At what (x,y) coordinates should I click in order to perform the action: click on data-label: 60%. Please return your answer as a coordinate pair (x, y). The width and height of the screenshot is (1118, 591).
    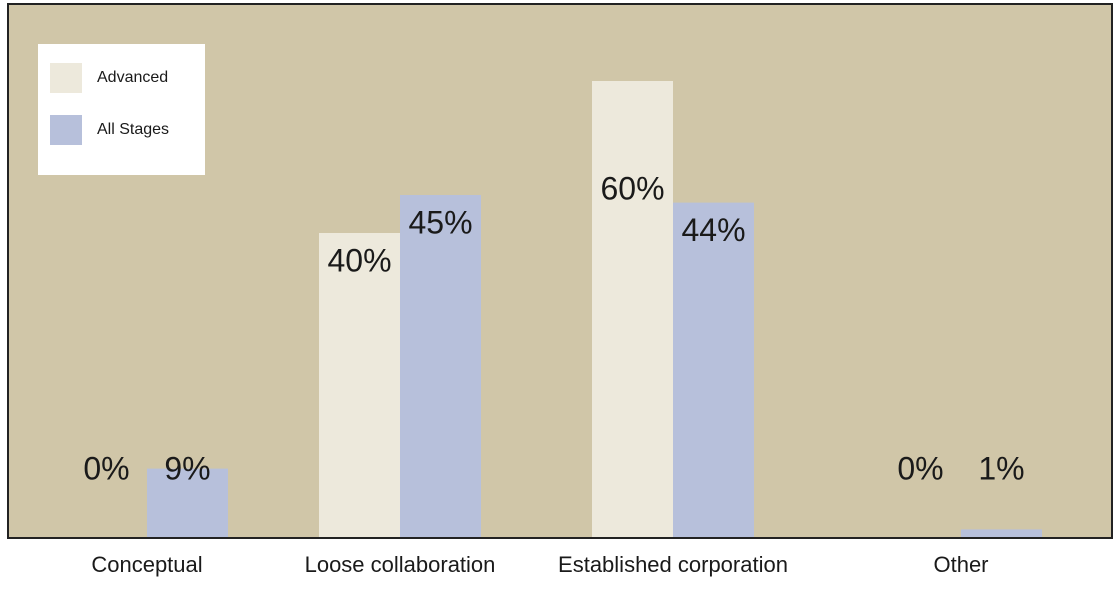
    Looking at the image, I should click on (632, 188).